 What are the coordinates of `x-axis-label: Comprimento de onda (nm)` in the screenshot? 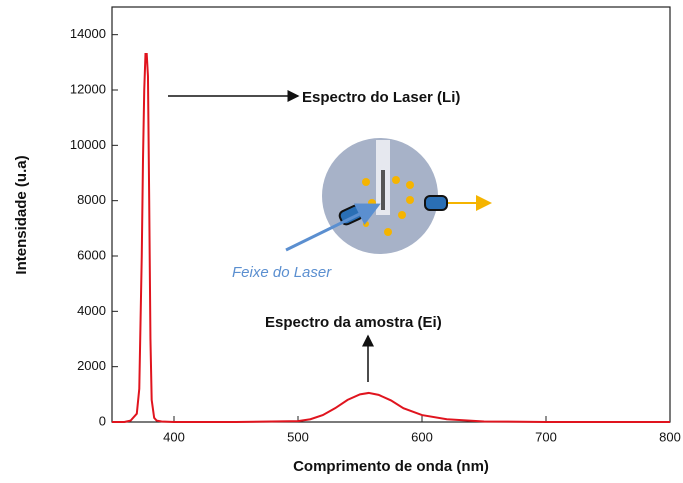 It's located at (391, 466).